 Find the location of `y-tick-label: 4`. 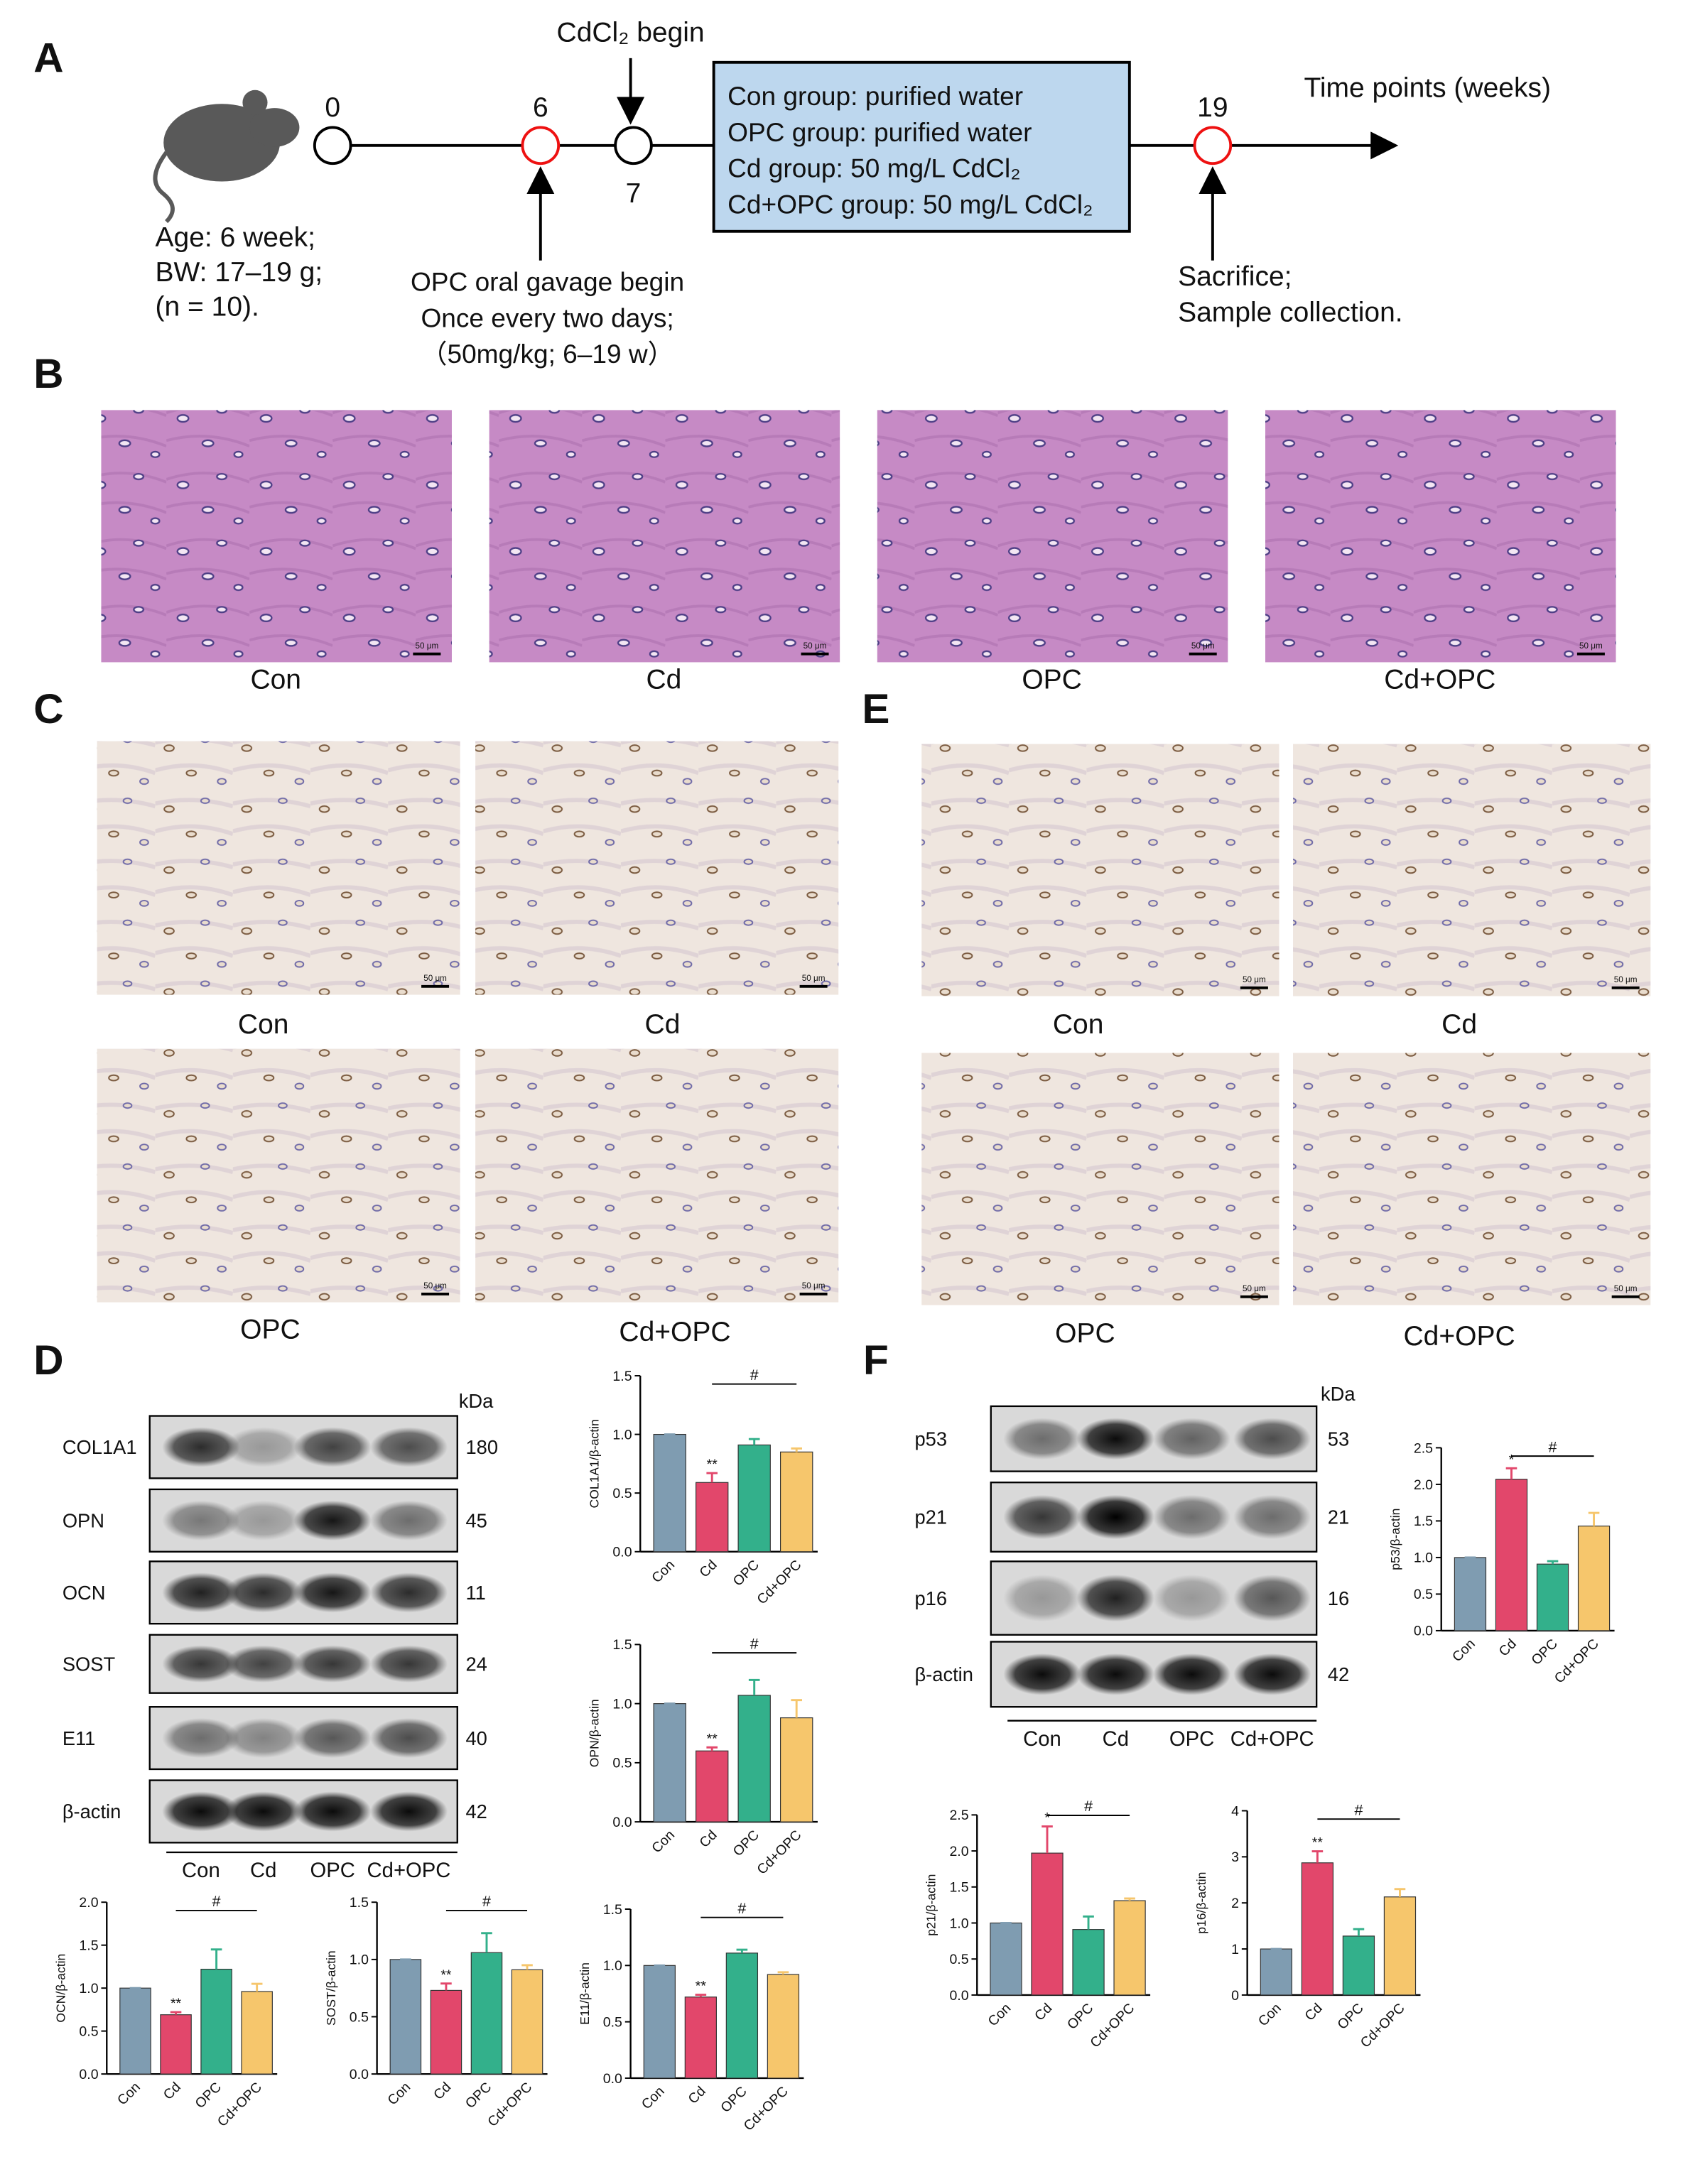

y-tick-label: 4 is located at coordinates (1235, 1811).